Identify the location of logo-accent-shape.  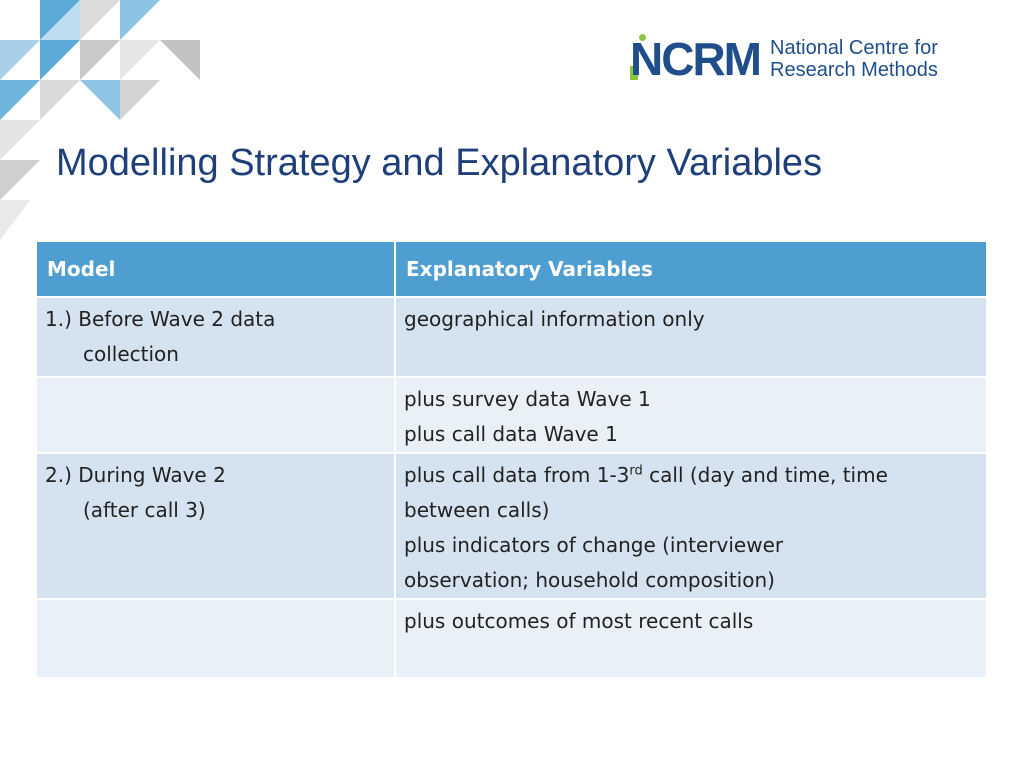
(634, 73).